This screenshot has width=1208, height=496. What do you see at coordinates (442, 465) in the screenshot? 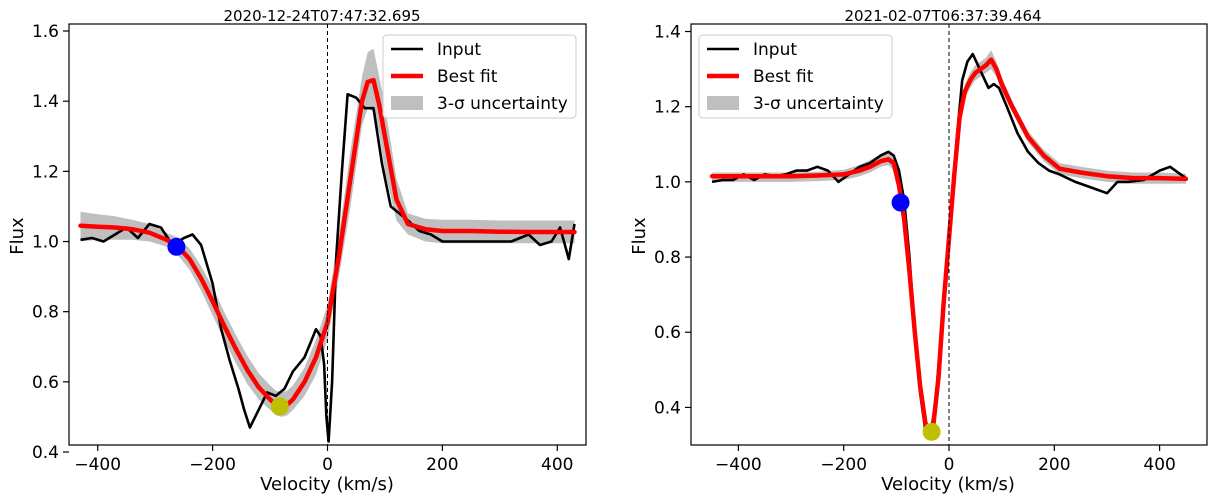
I see `left-xtick-label: 200` at bounding box center [442, 465].